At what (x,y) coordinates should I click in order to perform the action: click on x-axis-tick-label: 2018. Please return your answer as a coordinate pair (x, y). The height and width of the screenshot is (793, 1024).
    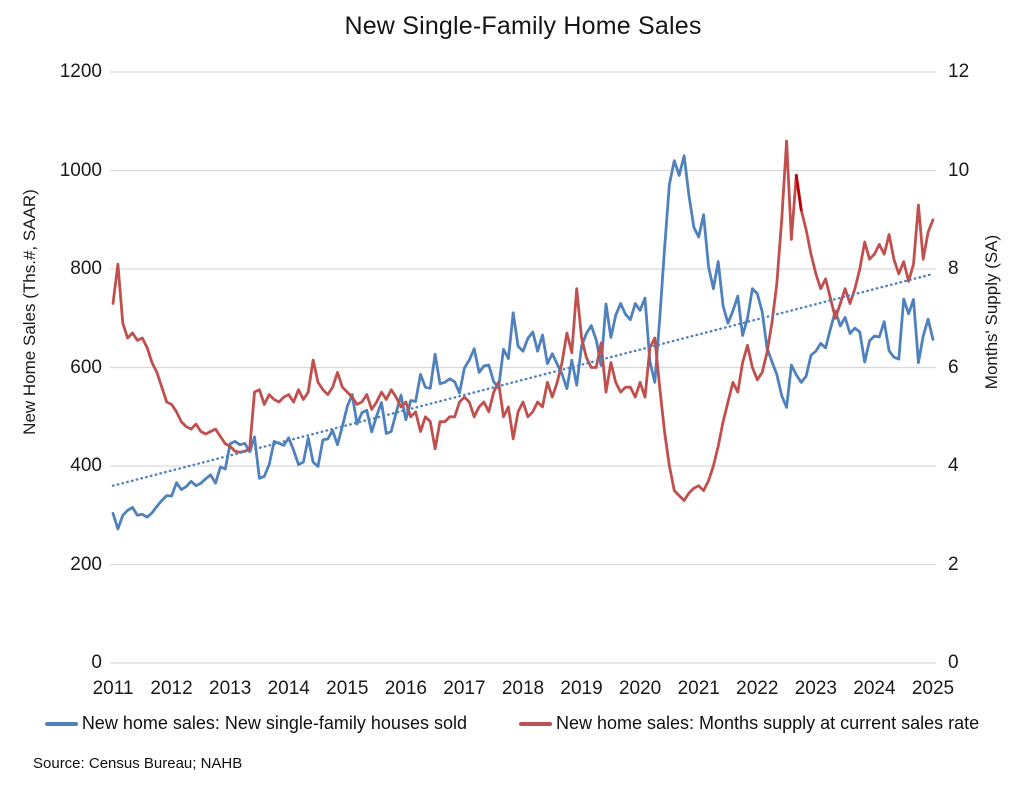
    Looking at the image, I should click on (523, 688).